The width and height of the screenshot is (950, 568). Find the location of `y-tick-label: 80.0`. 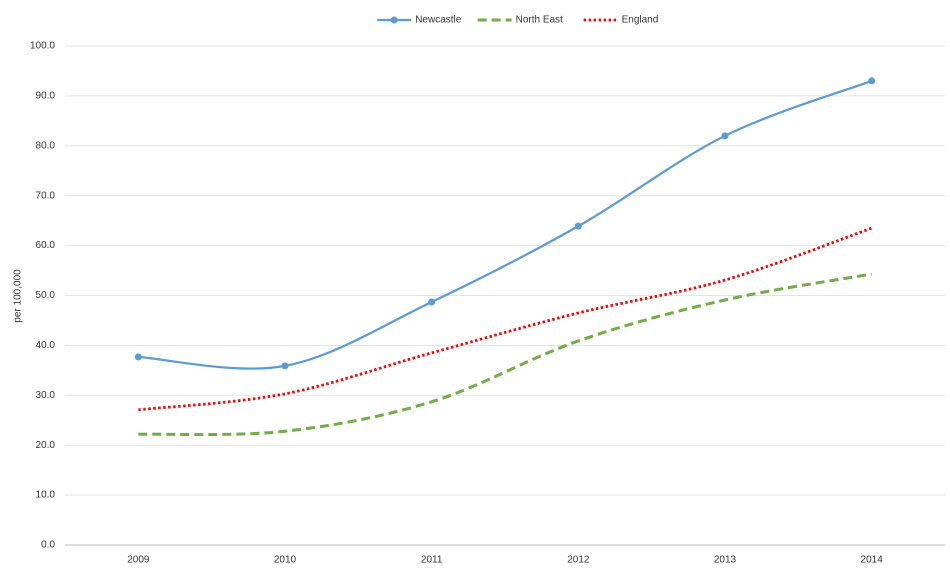

y-tick-label: 80.0 is located at coordinates (46, 145).